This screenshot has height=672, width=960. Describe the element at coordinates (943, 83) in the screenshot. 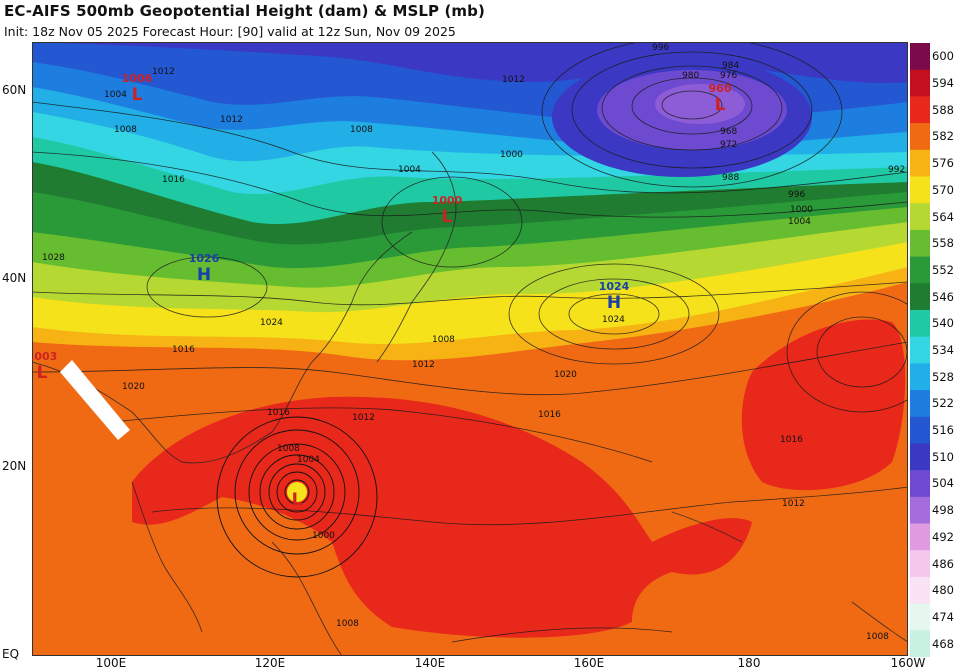

I see `colorbar-level-label: 594` at that location.